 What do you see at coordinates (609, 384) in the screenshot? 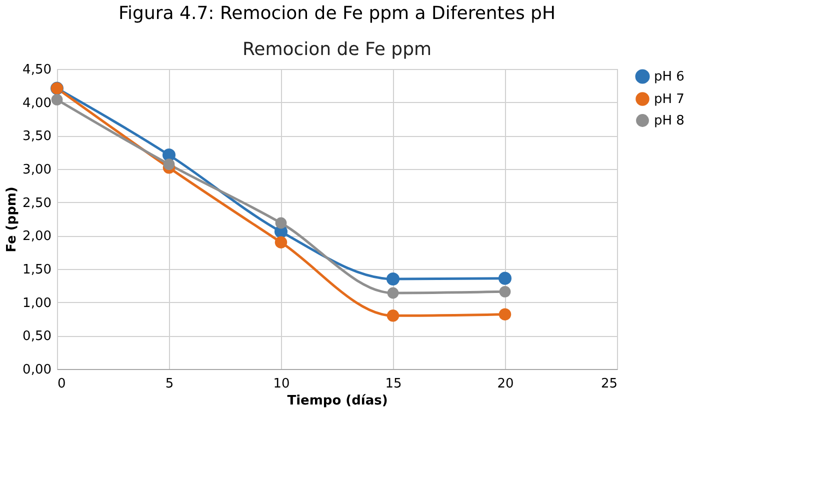
I see `x-tick-label: 25` at bounding box center [609, 384].